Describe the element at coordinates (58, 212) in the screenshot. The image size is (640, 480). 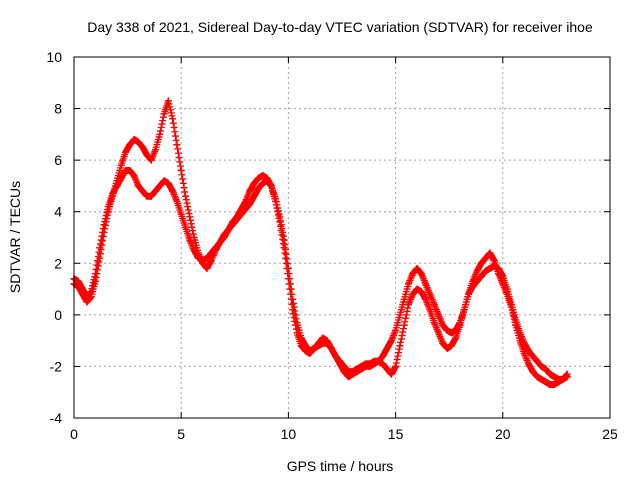
I see `y-tick-label: 4` at that location.